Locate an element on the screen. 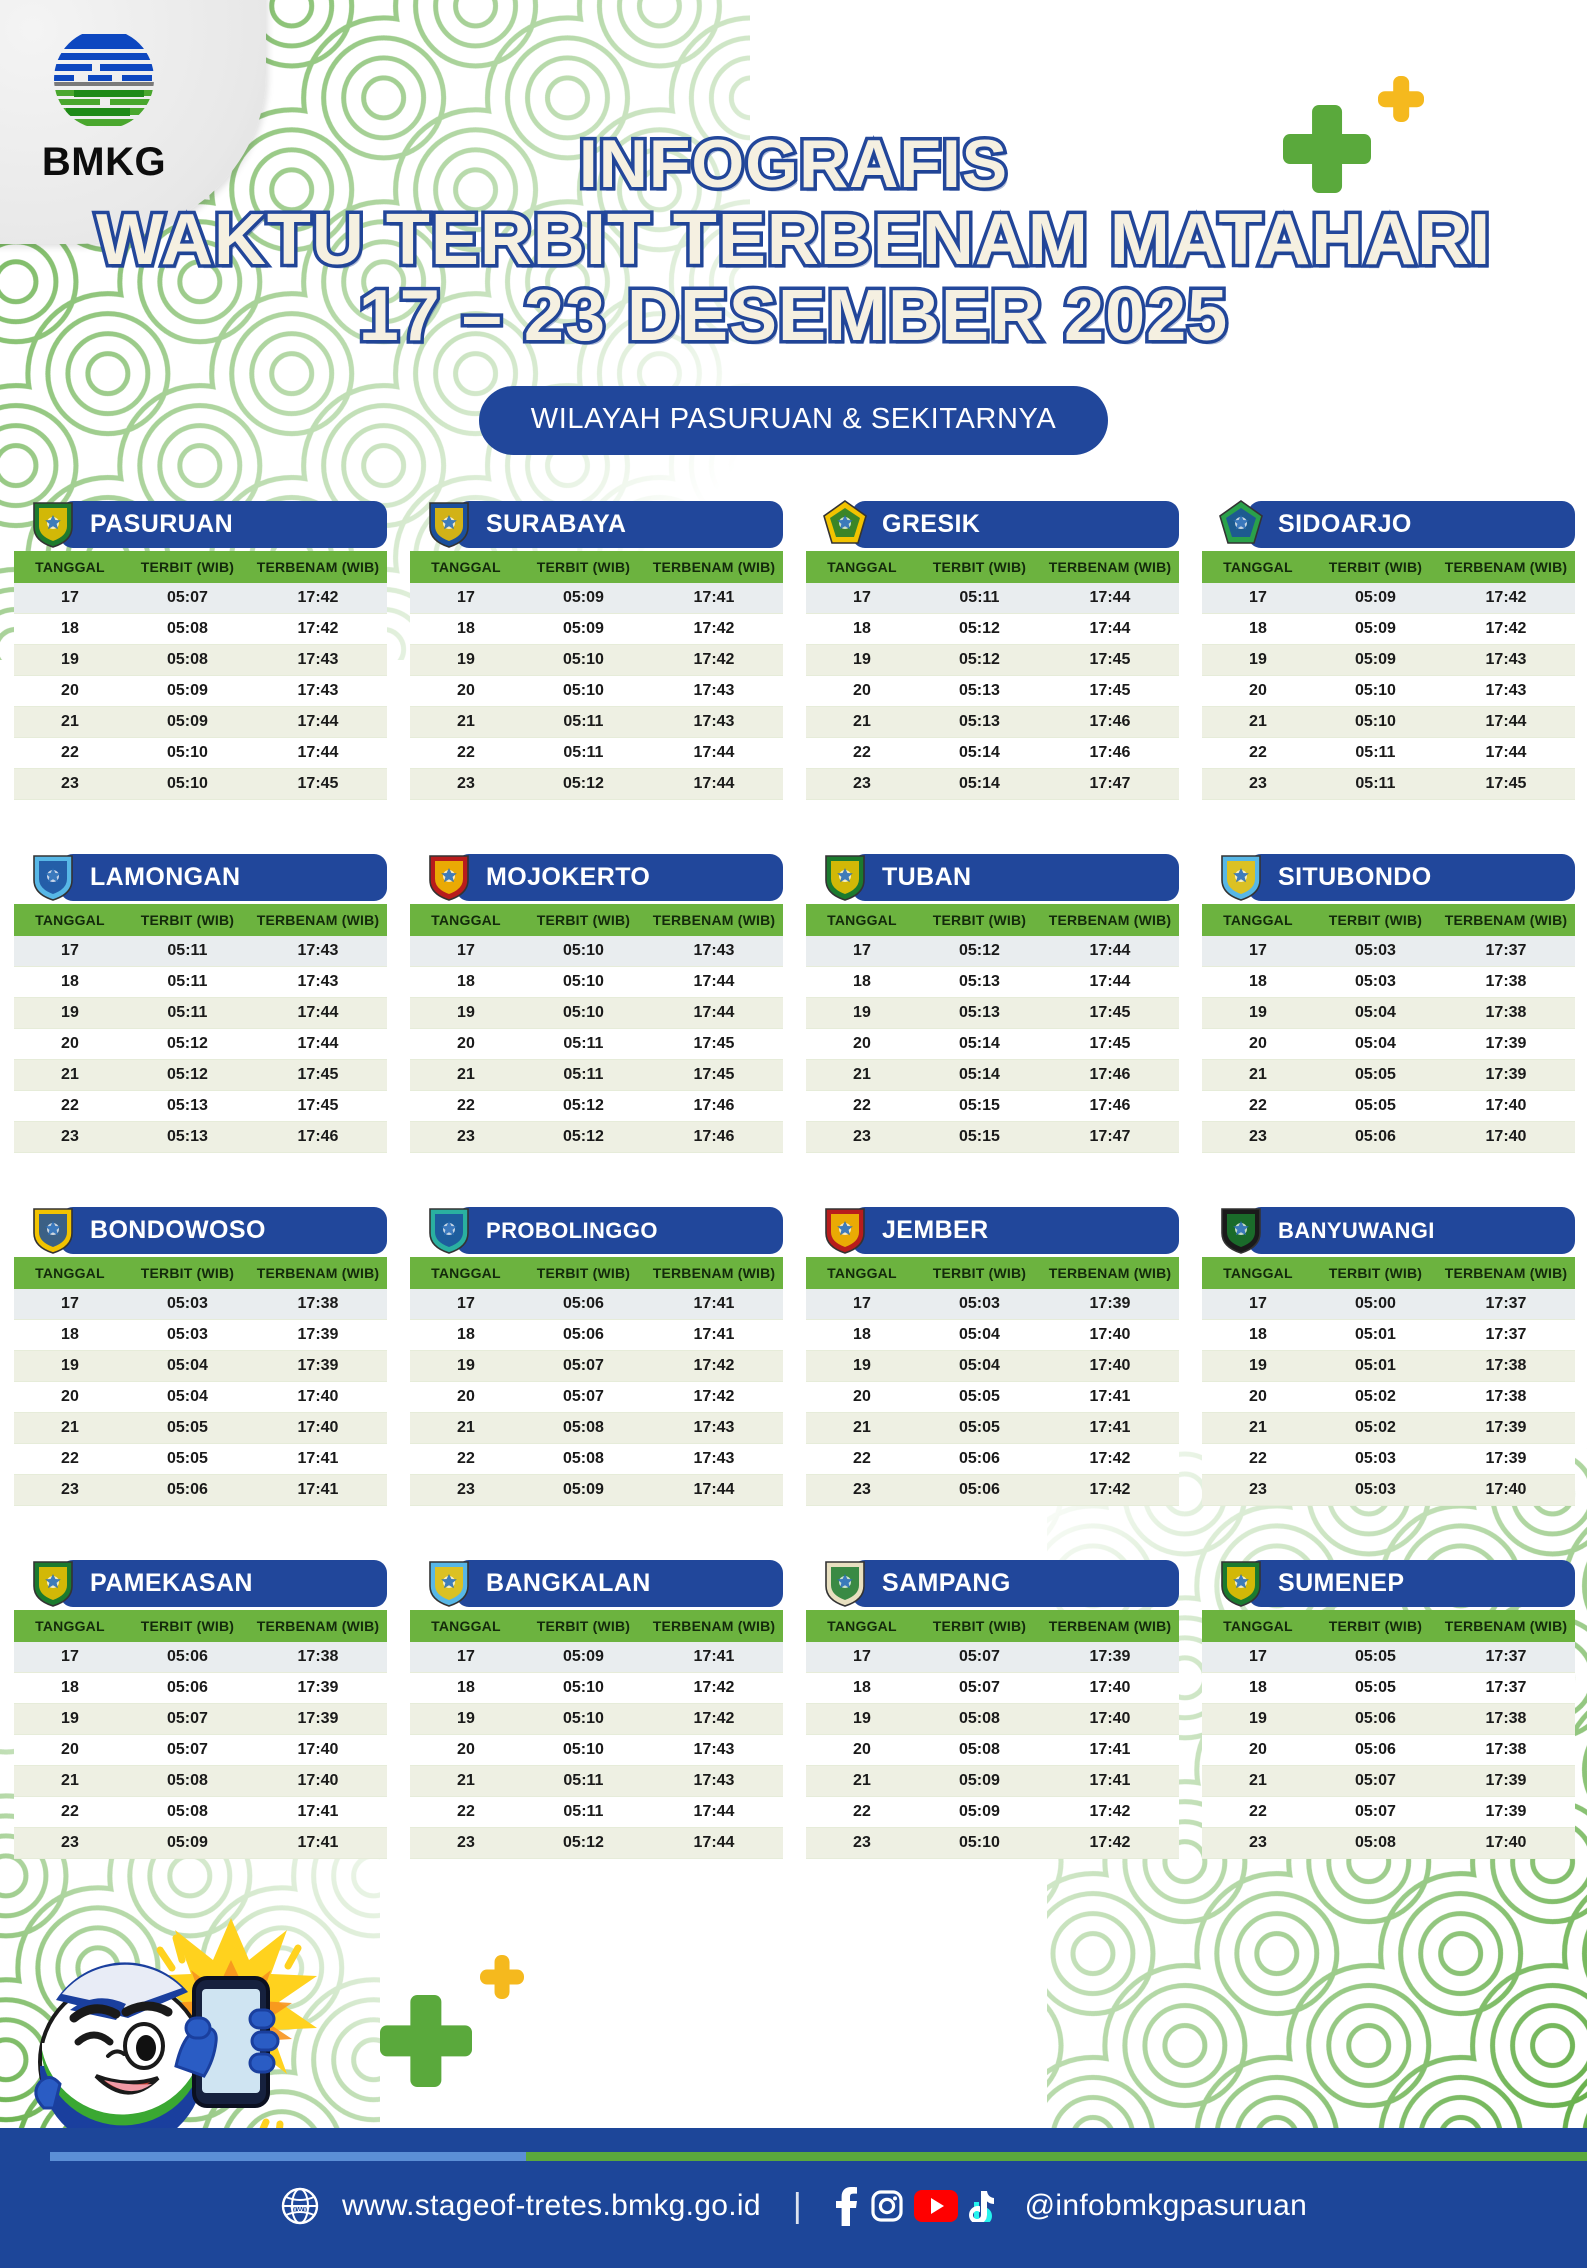  city-card-header: PASURUAN is located at coordinates (208, 524).